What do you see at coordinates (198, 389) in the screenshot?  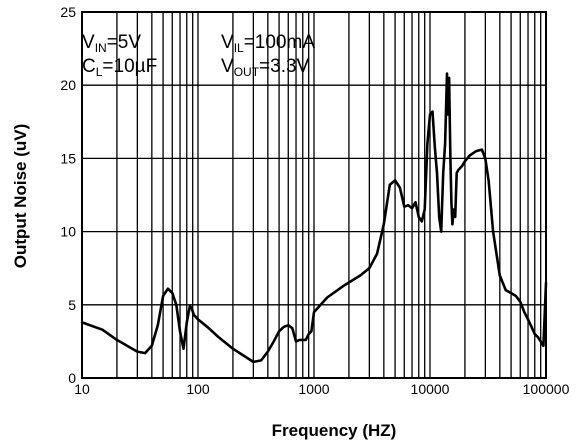 I see `x-tick-label: 100` at bounding box center [198, 389].